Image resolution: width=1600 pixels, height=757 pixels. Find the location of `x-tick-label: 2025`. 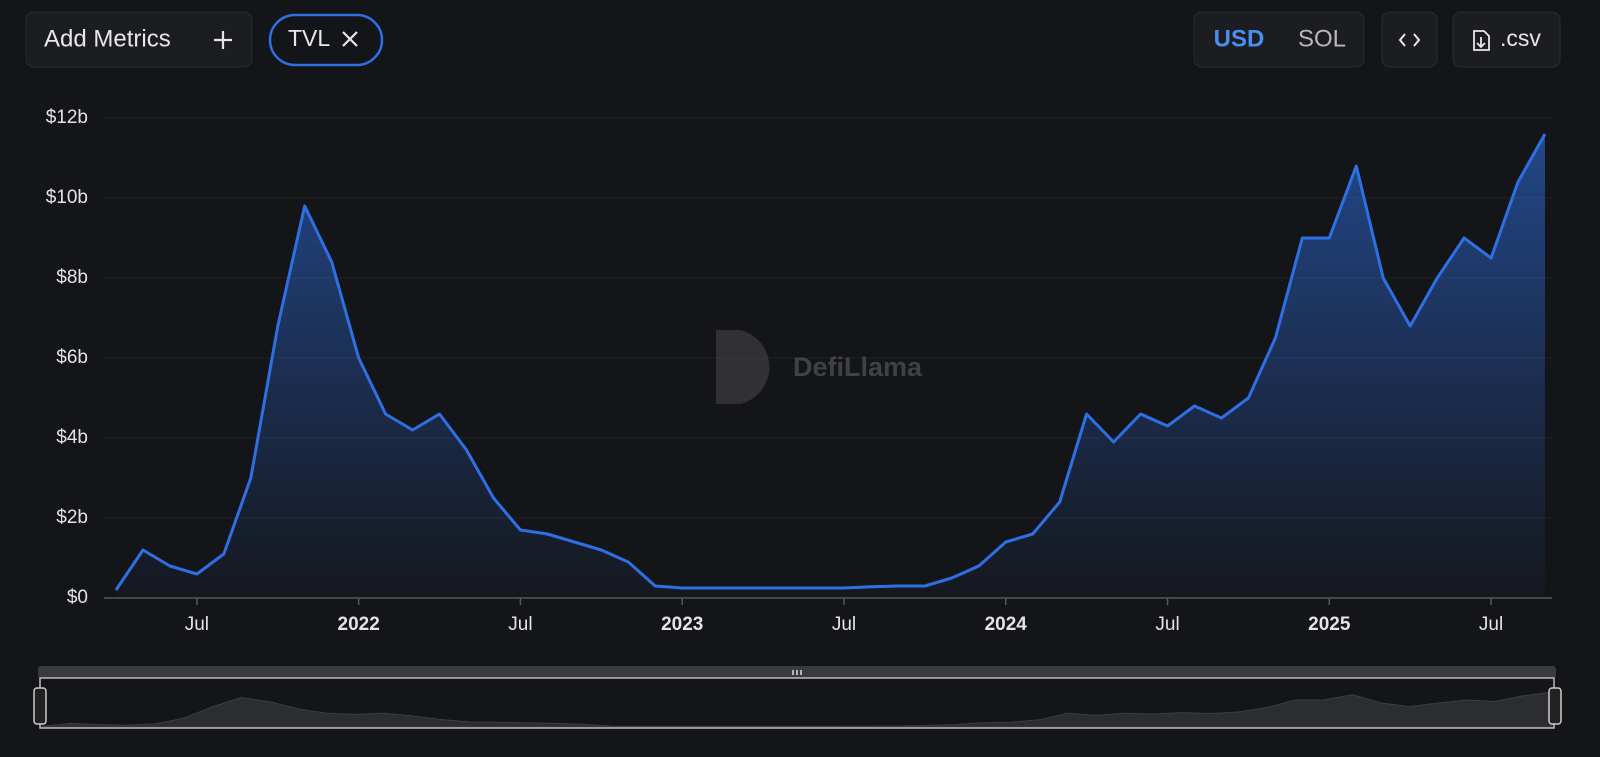

x-tick-label: 2025 is located at coordinates (1329, 624).